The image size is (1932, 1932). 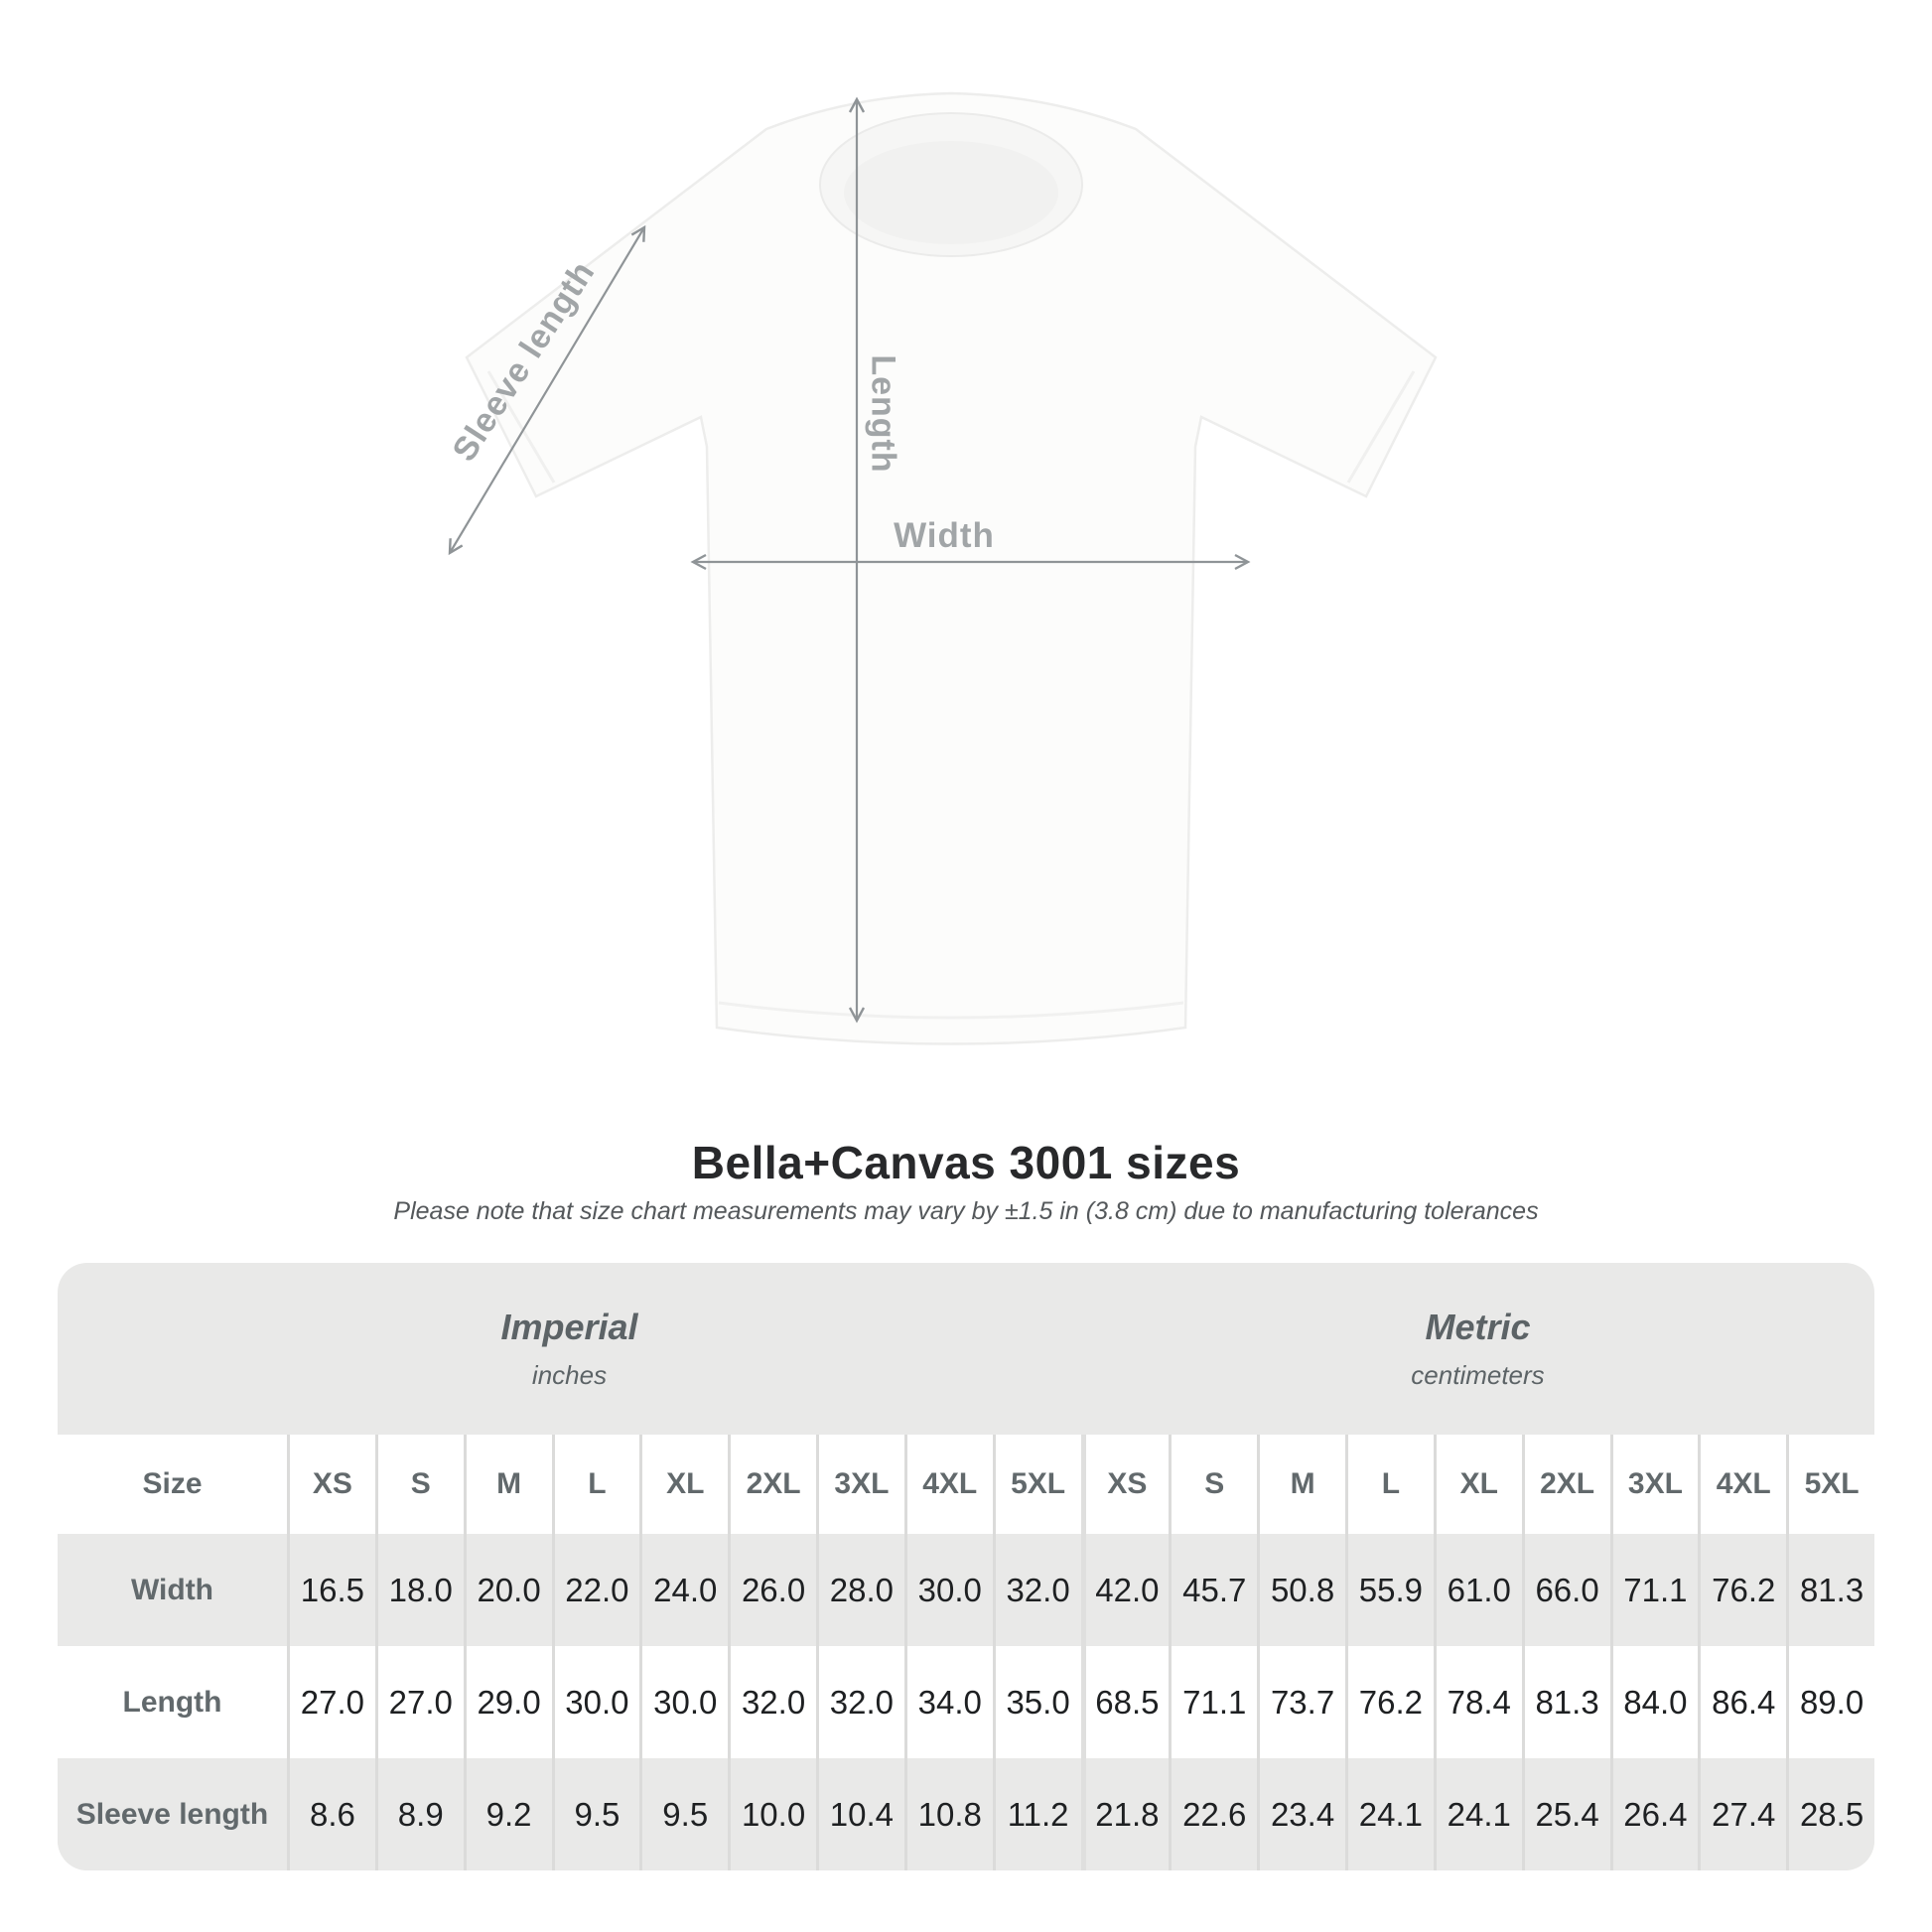 What do you see at coordinates (948, 1814) in the screenshot?
I see `sleeve-imperial-4xl: 10.8` at bounding box center [948, 1814].